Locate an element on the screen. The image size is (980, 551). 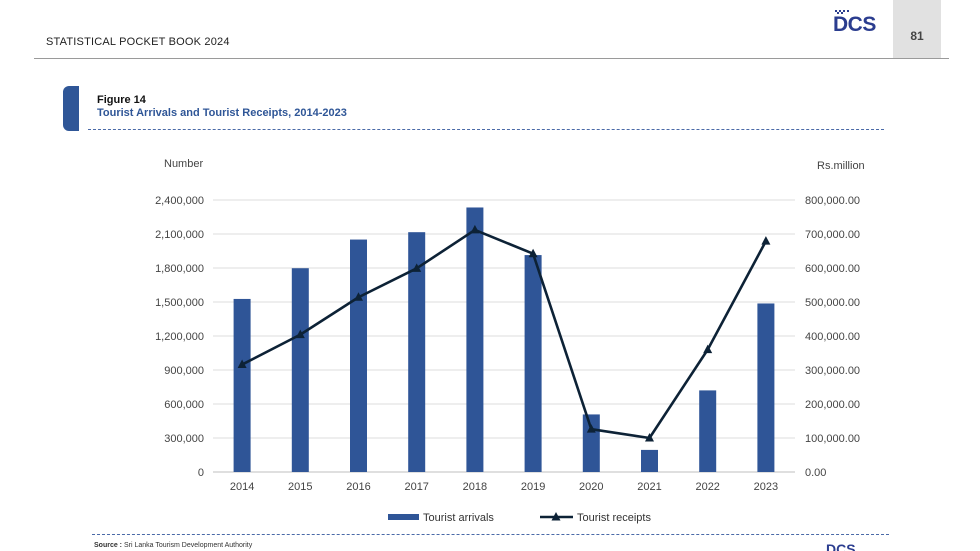
footer-logo: DCS is located at coordinates (841, 546).